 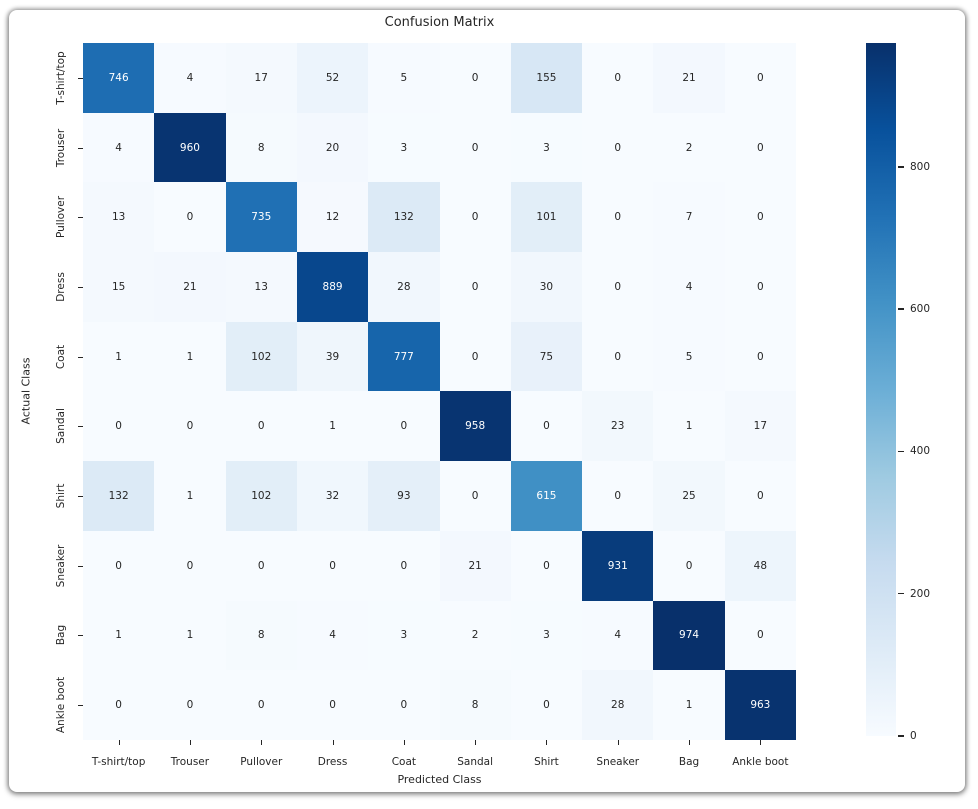 I want to click on heatmap-cell: 5, so click(x=689, y=356).